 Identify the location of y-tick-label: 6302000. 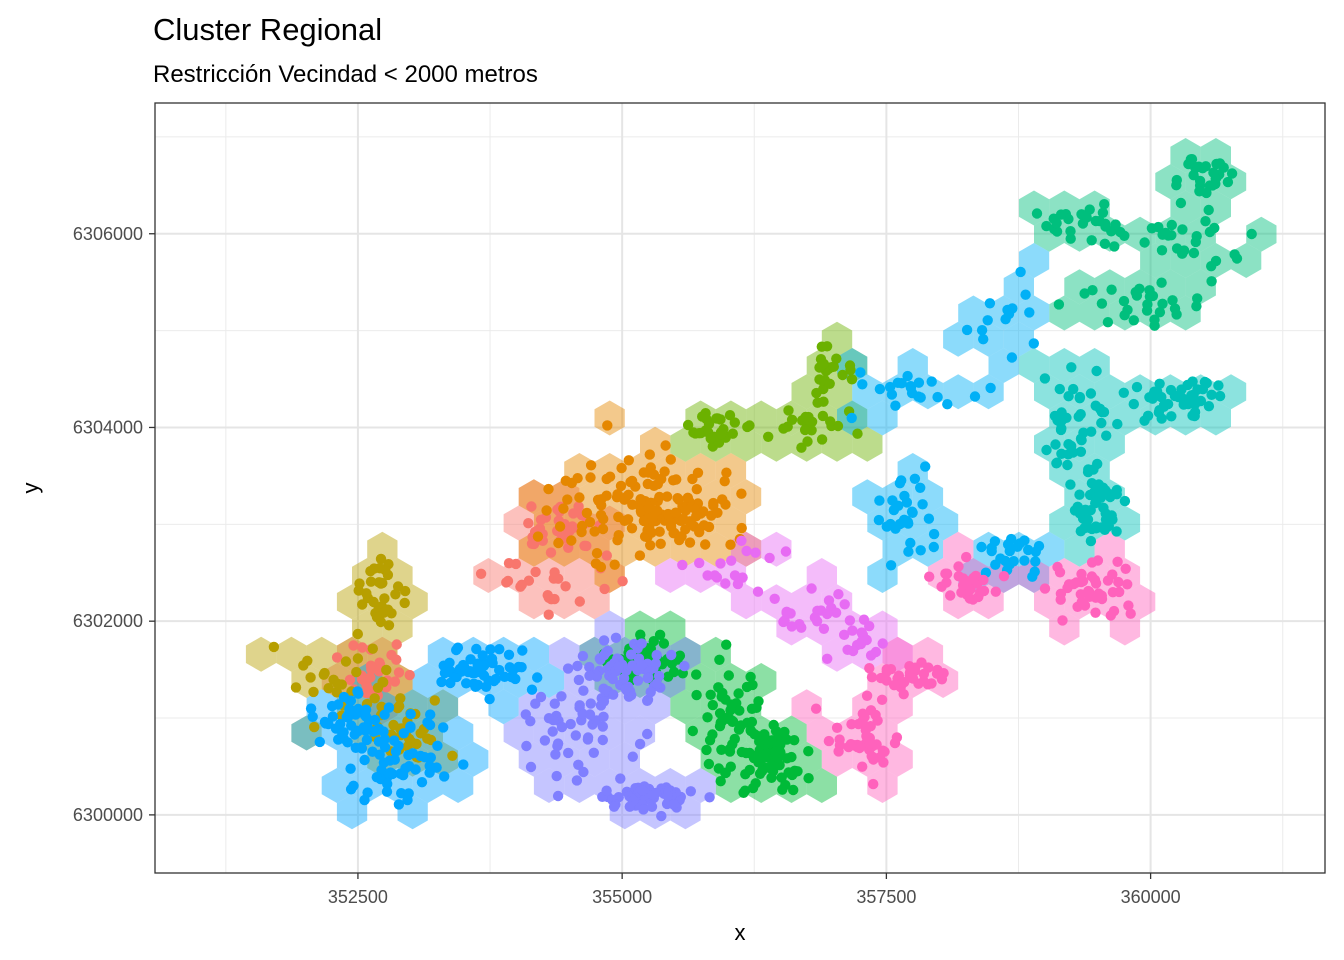
(108, 621).